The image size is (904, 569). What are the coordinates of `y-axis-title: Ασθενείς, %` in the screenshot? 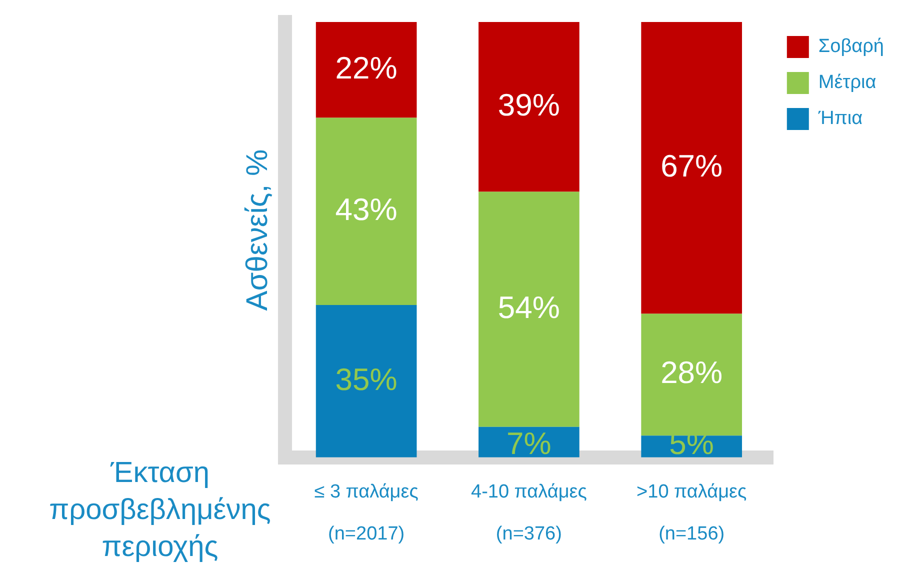 It's located at (258, 230).